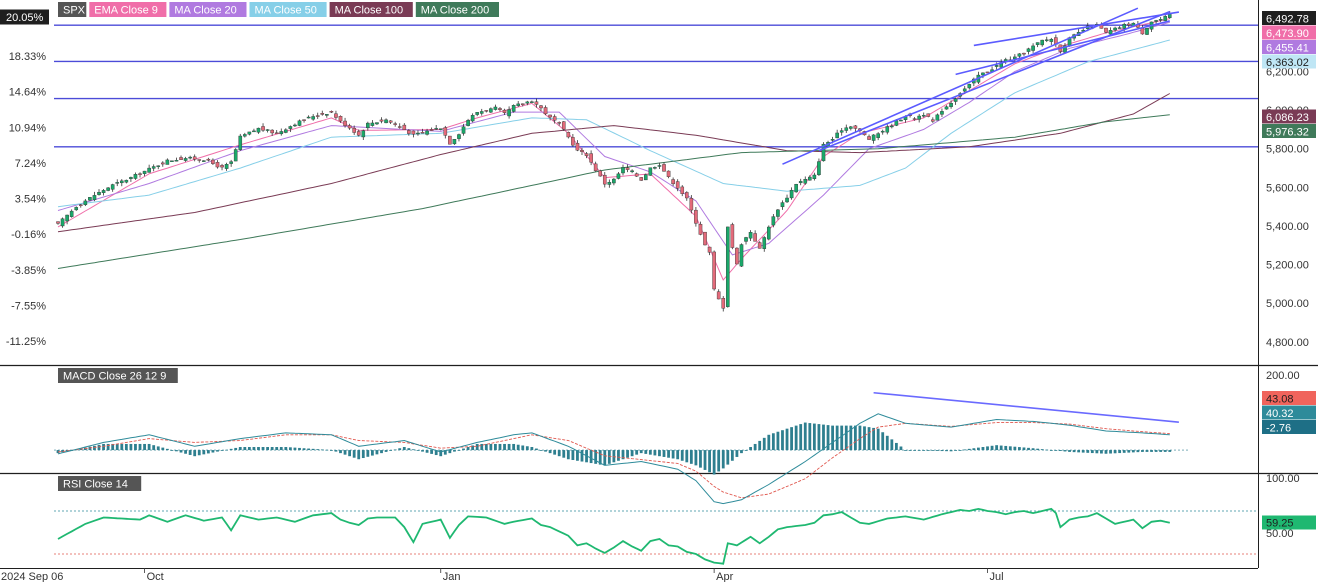 The width and height of the screenshot is (1318, 587). Describe the element at coordinates (1280, 534) in the screenshot. I see `rsi-axis-tick: 50.00` at that location.